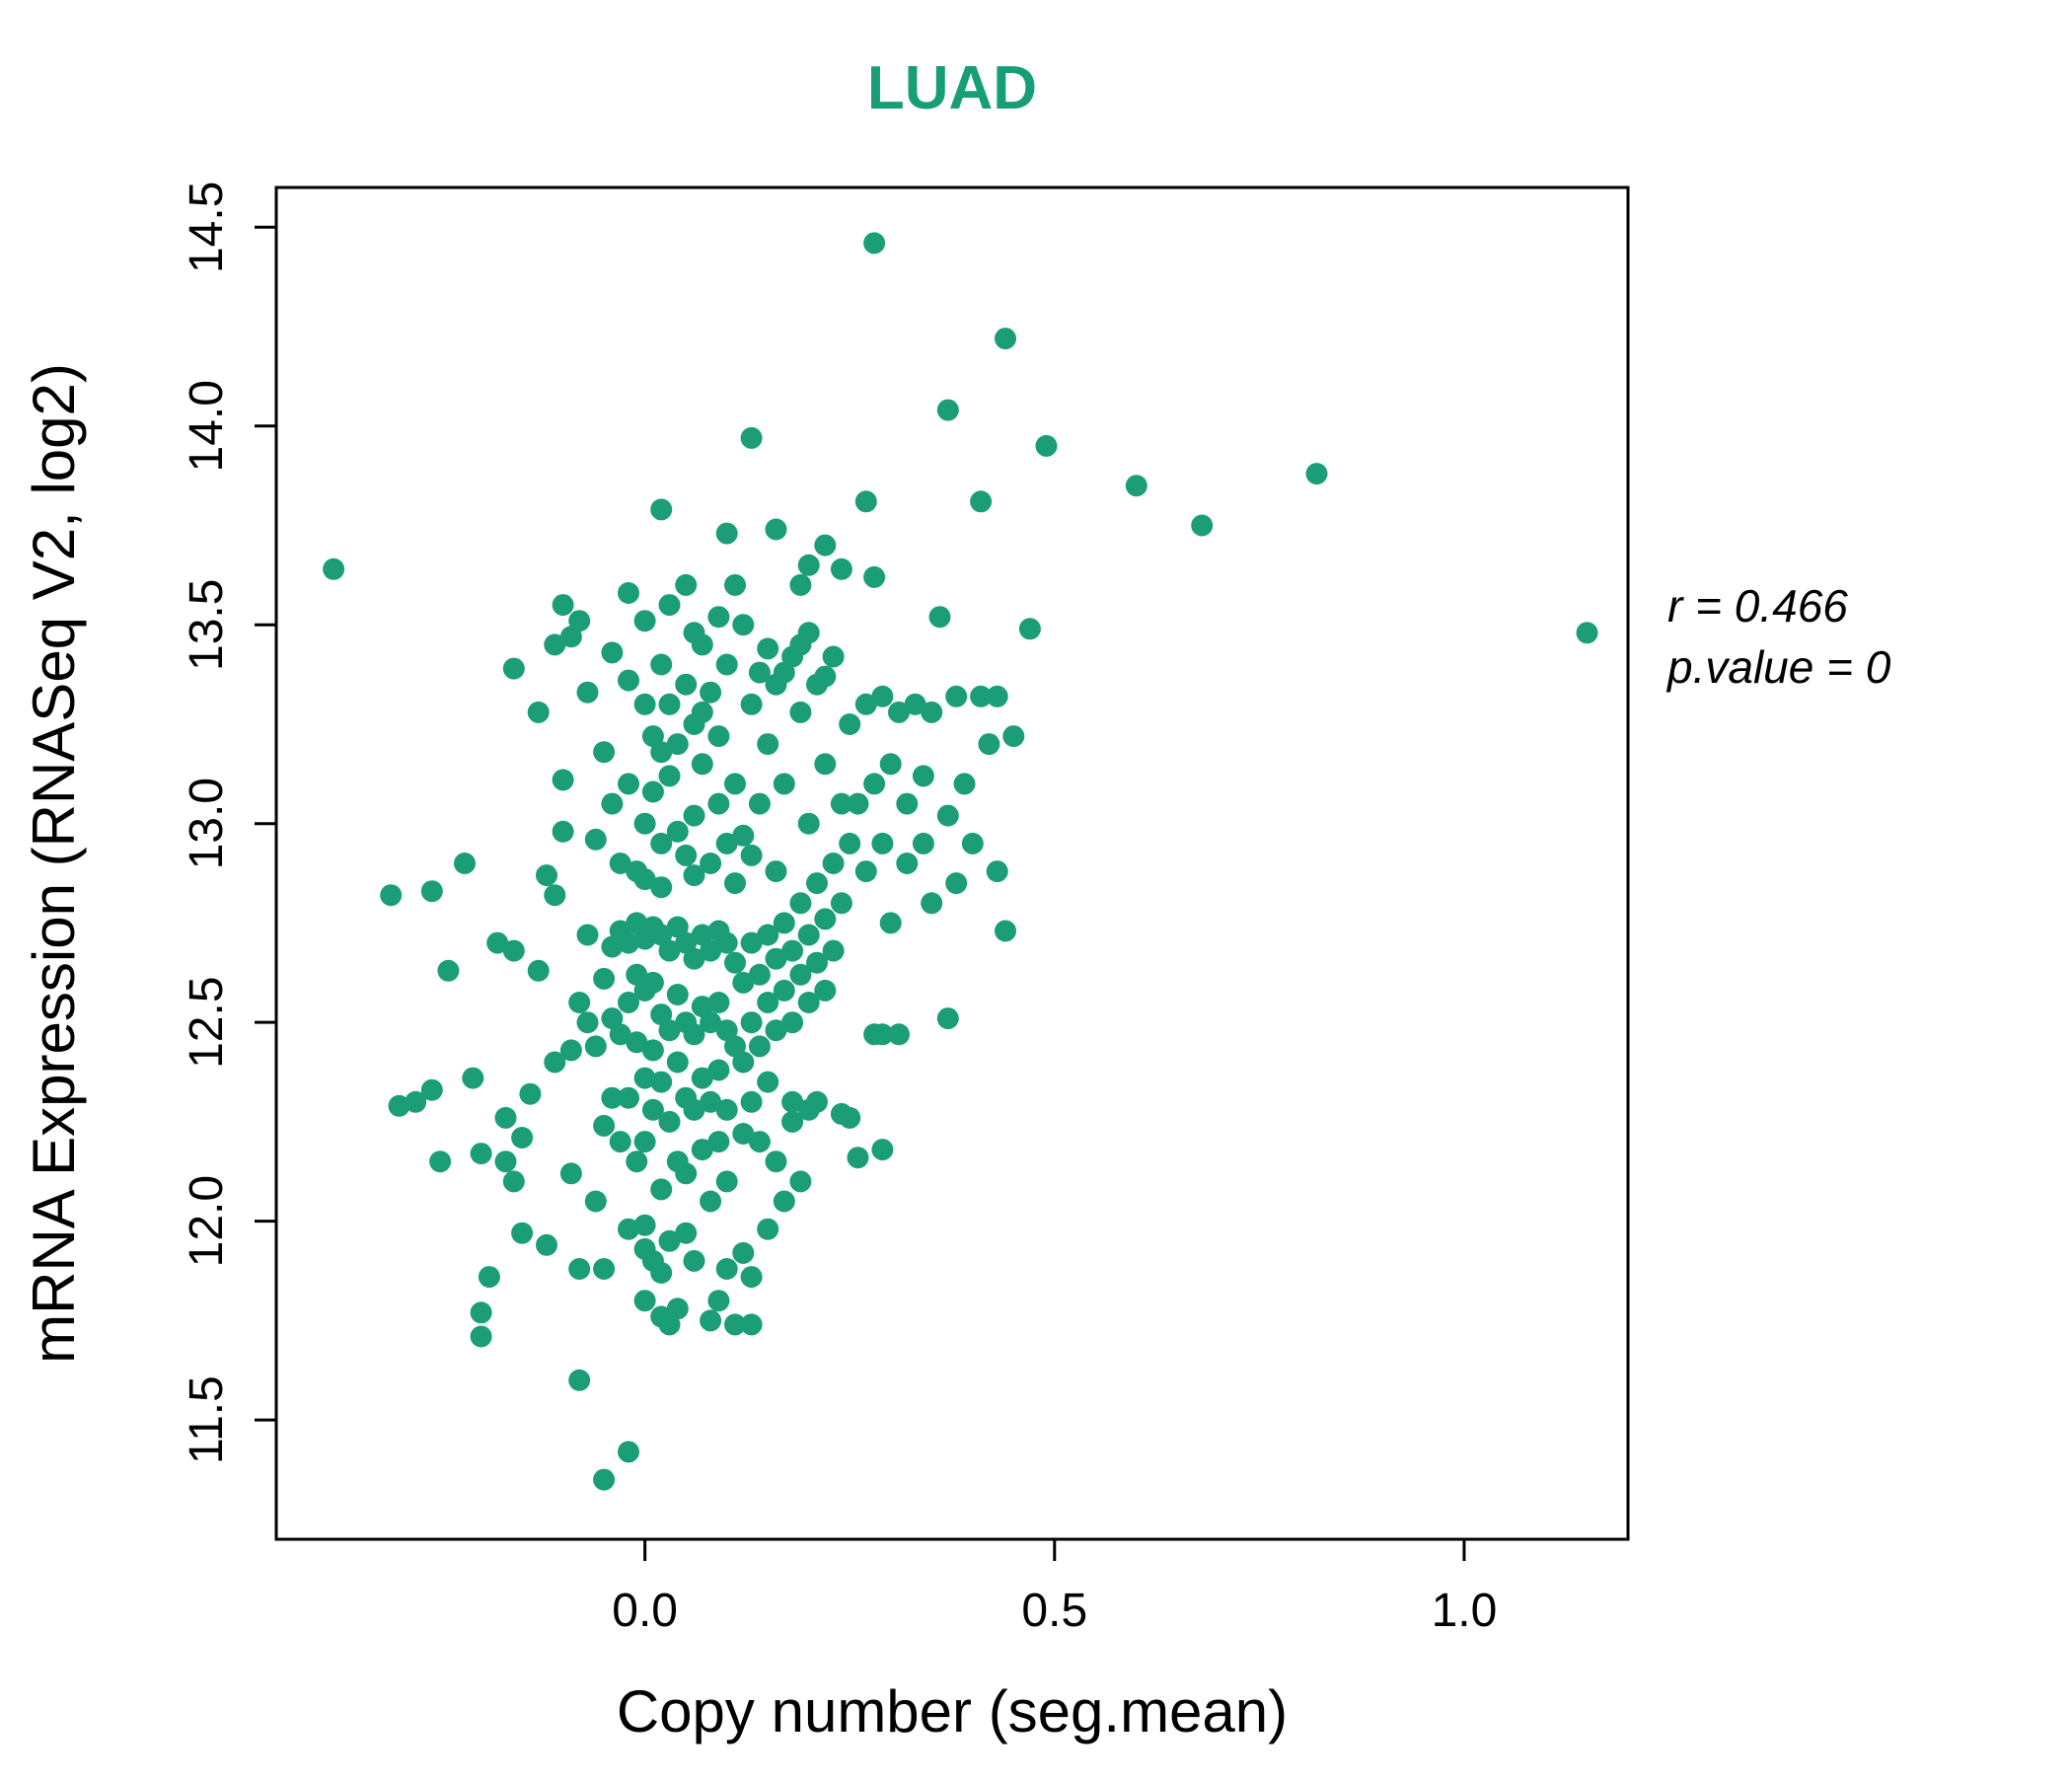  Describe the element at coordinates (207, 823) in the screenshot. I see `y-tick-label: 13.0` at that location.